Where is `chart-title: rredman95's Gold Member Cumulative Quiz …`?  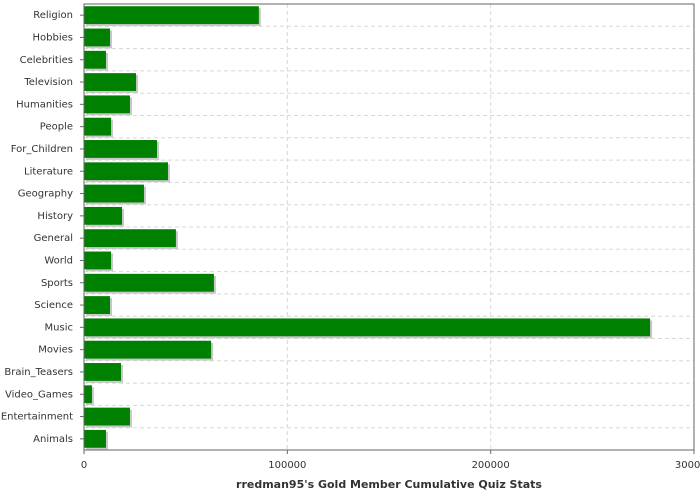 chart-title: rredman95's Gold Member Cumulative Quiz … is located at coordinates (389, 484).